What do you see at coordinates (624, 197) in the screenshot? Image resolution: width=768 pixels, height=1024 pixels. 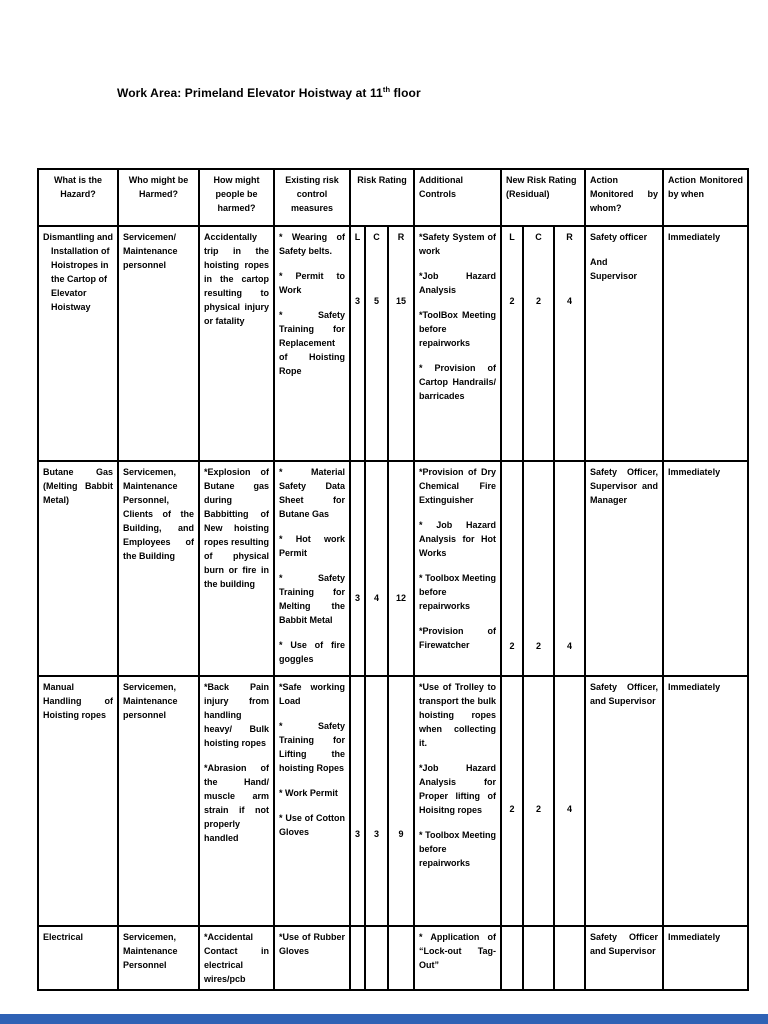 I see `col-header-monitored-by-whom: Action Monitored by whom?` at bounding box center [624, 197].